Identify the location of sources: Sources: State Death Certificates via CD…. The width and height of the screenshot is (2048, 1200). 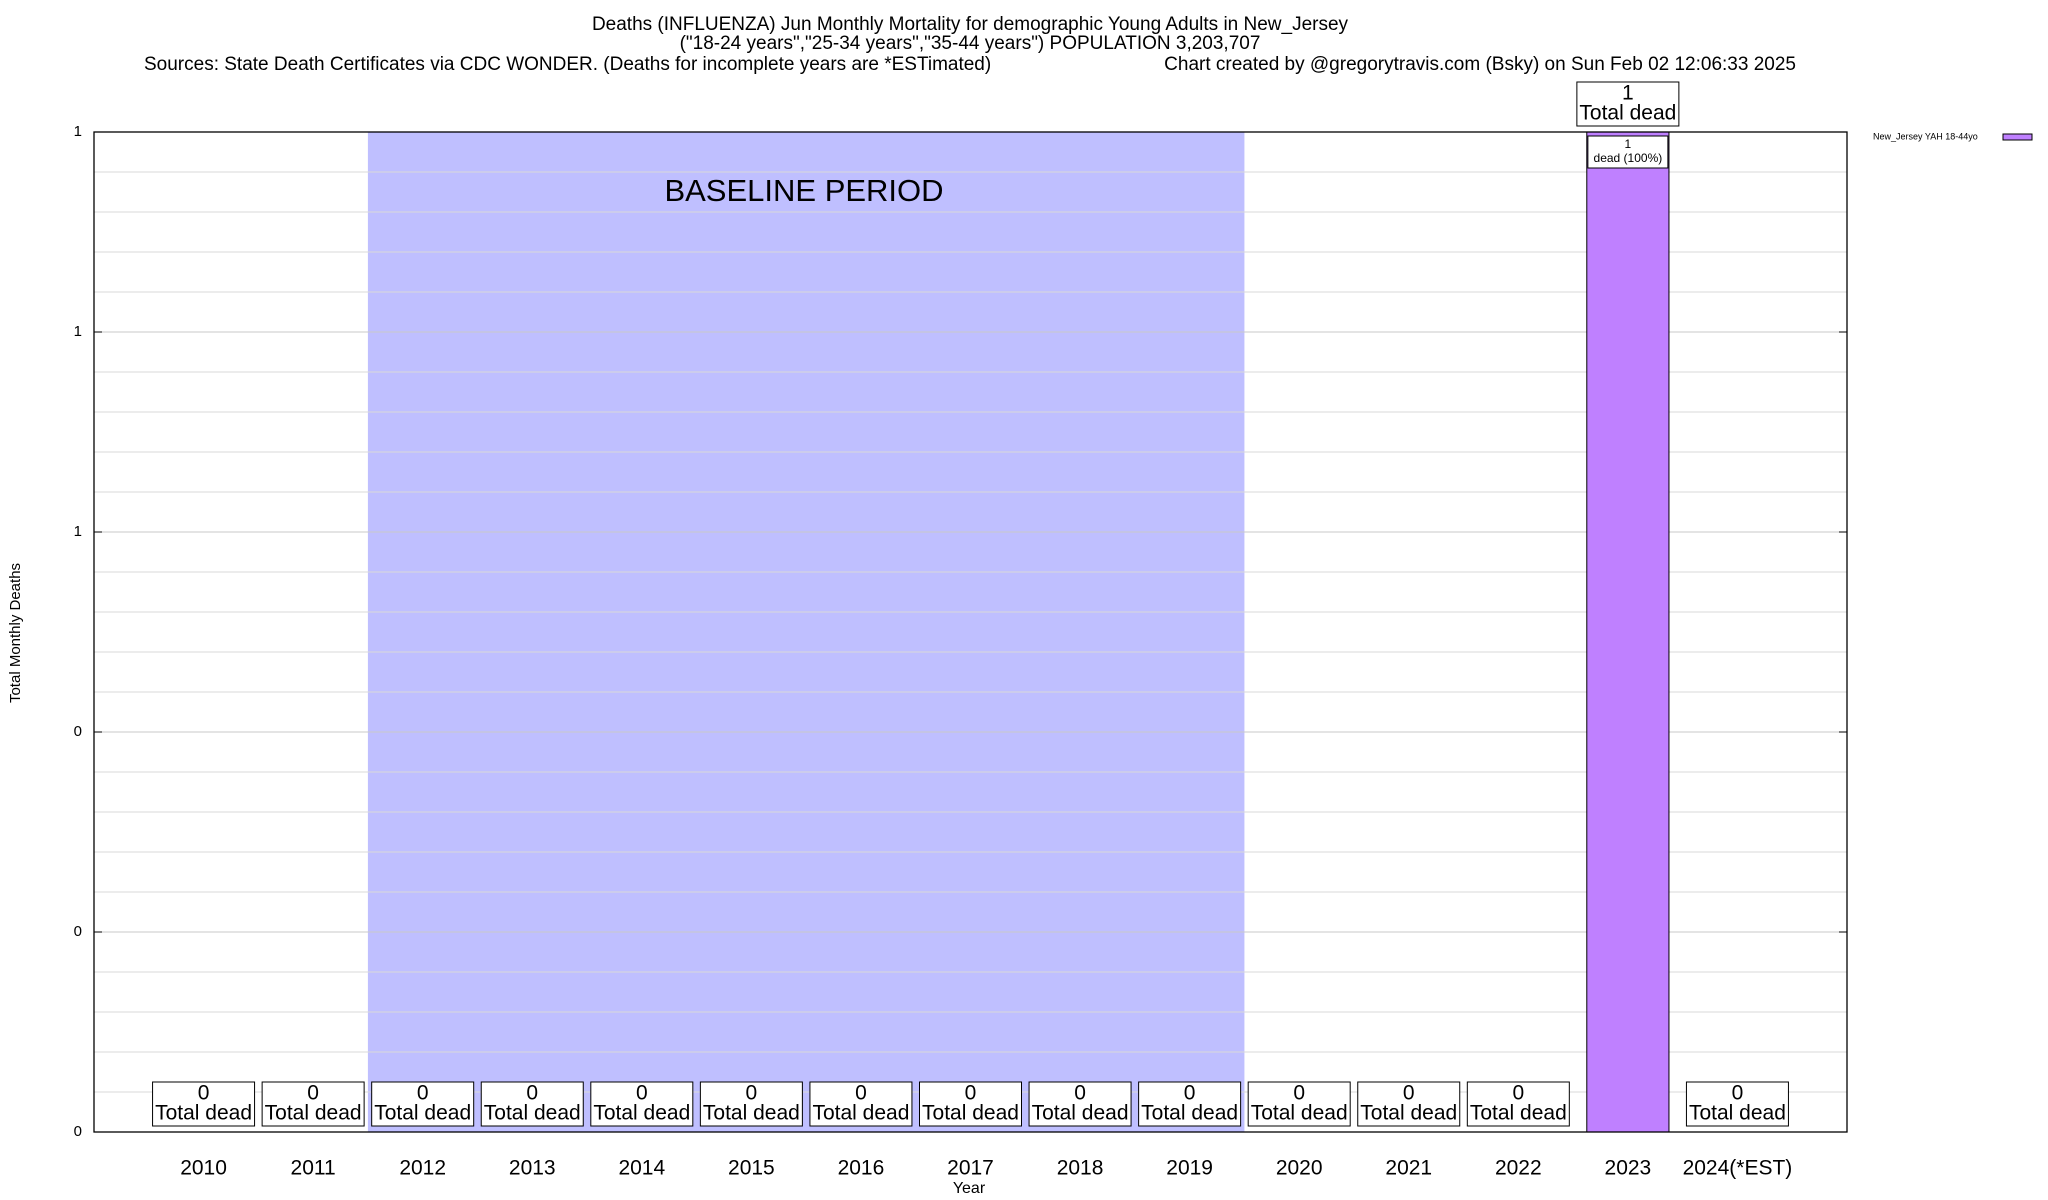
(567, 64).